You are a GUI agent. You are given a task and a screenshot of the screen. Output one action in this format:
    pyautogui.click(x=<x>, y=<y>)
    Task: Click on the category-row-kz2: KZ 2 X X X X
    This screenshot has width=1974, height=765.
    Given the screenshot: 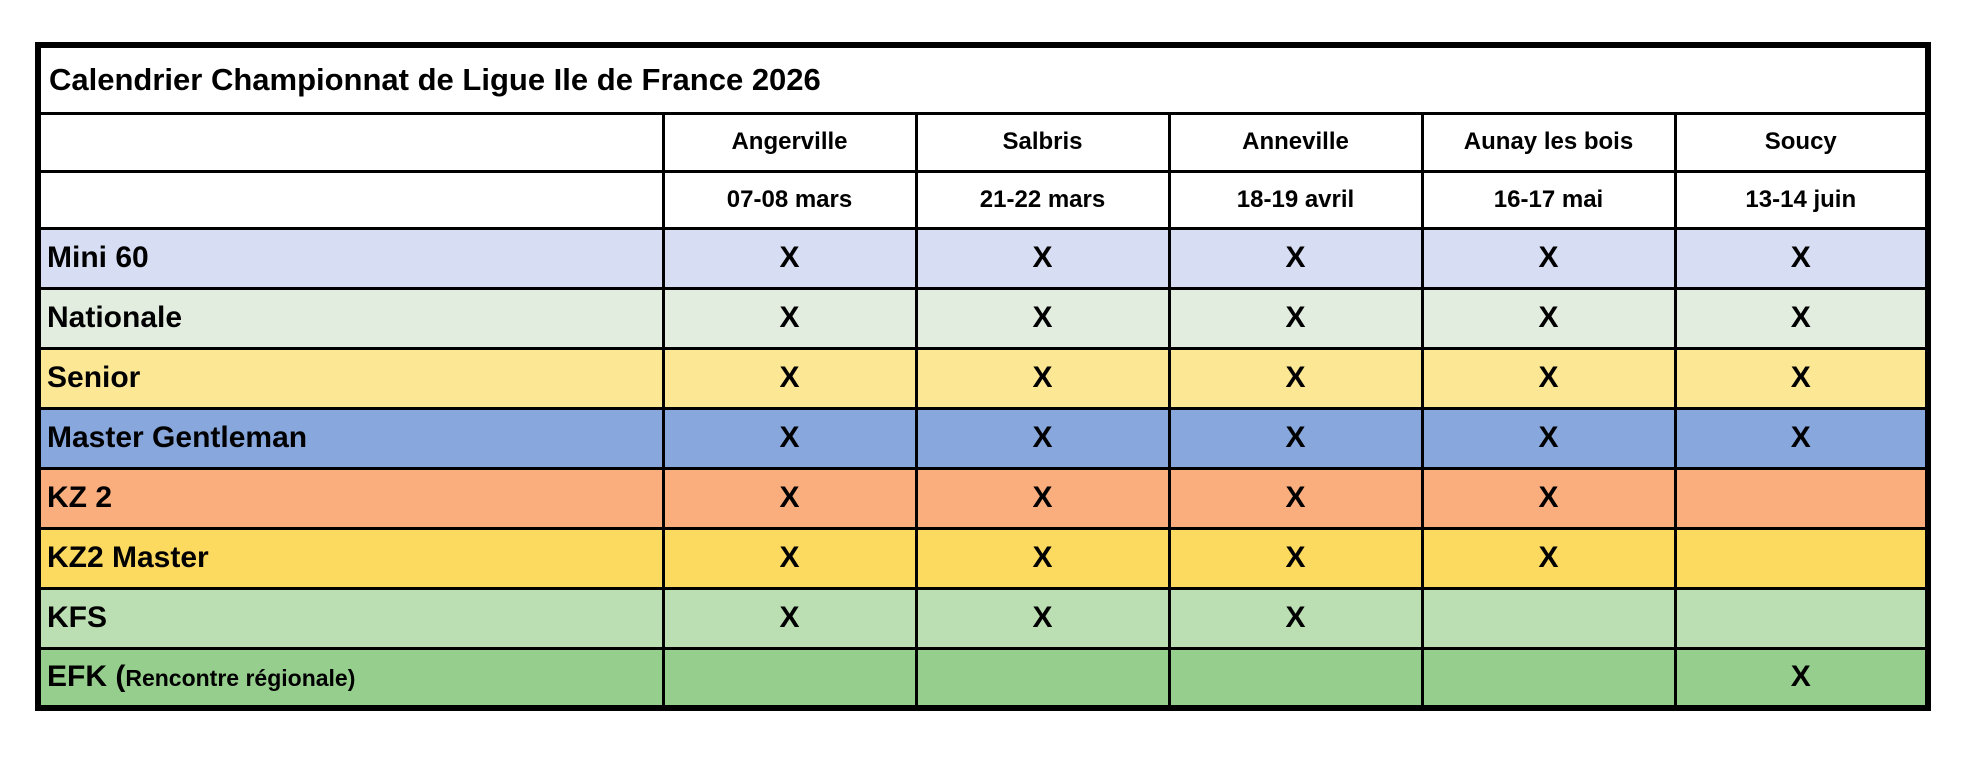 What is the action you would take?
    pyautogui.click(x=983, y=498)
    